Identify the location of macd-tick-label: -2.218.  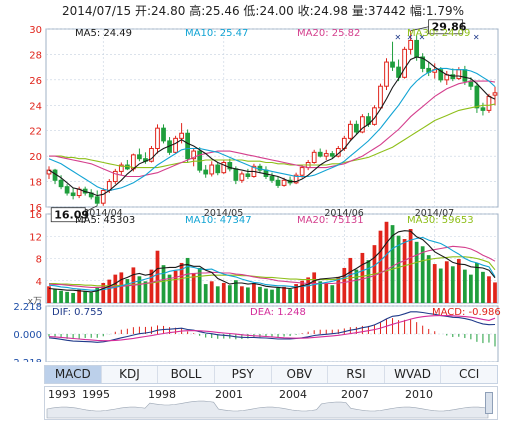
(26, 360).